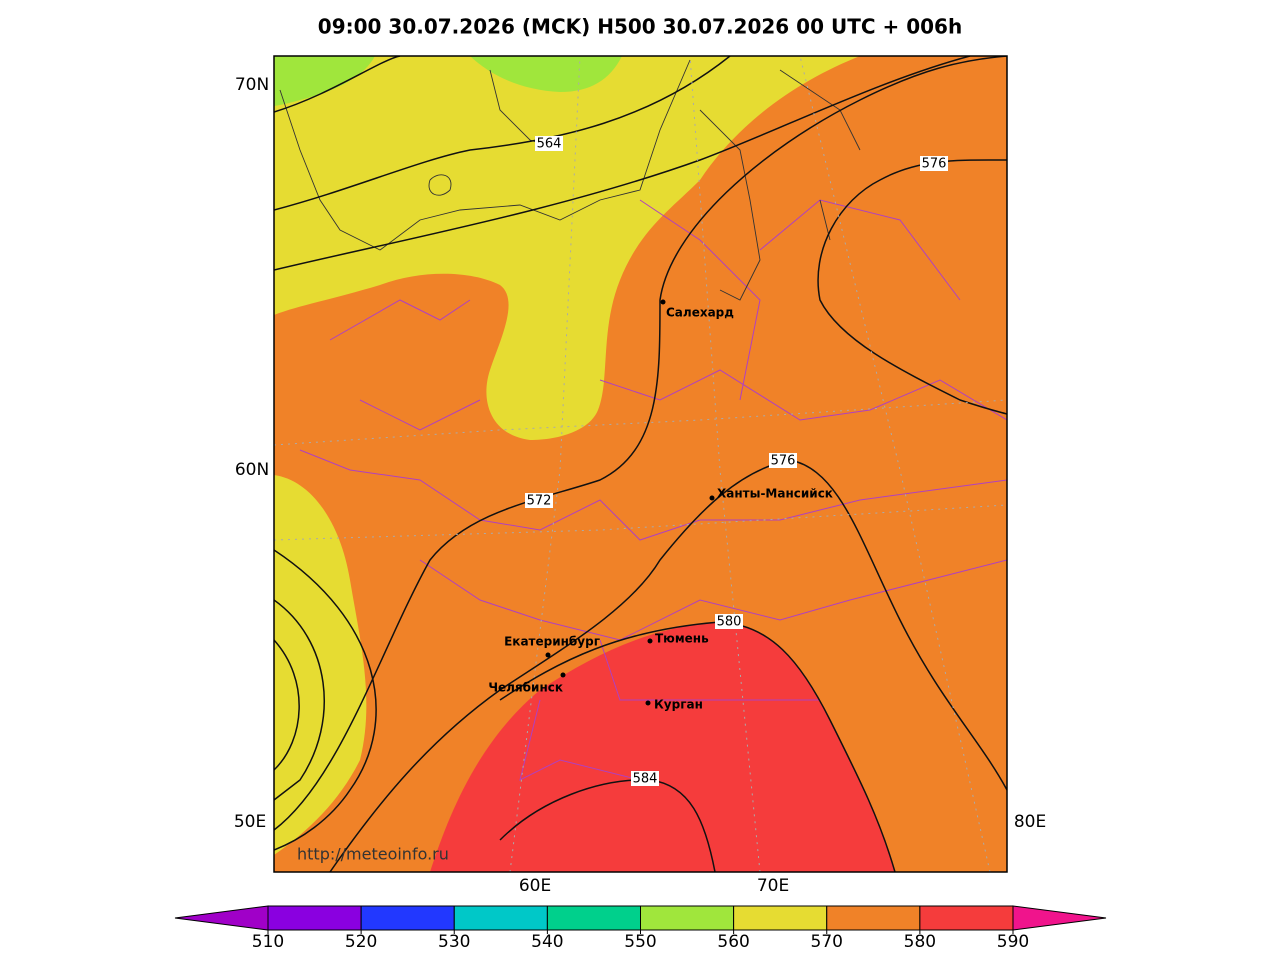 The height and width of the screenshot is (967, 1281). Describe the element at coordinates (733, 942) in the screenshot. I see `colorbar-tick-label: 560` at that location.